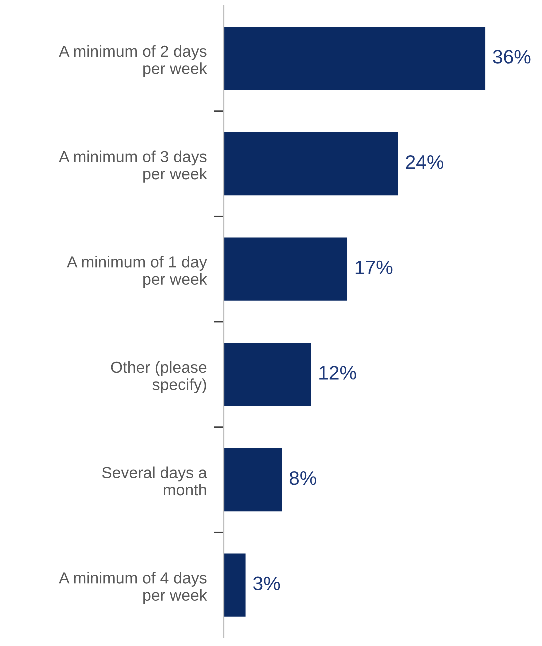  I want to click on y-tick-label: Other (please specify), so click(159, 377).